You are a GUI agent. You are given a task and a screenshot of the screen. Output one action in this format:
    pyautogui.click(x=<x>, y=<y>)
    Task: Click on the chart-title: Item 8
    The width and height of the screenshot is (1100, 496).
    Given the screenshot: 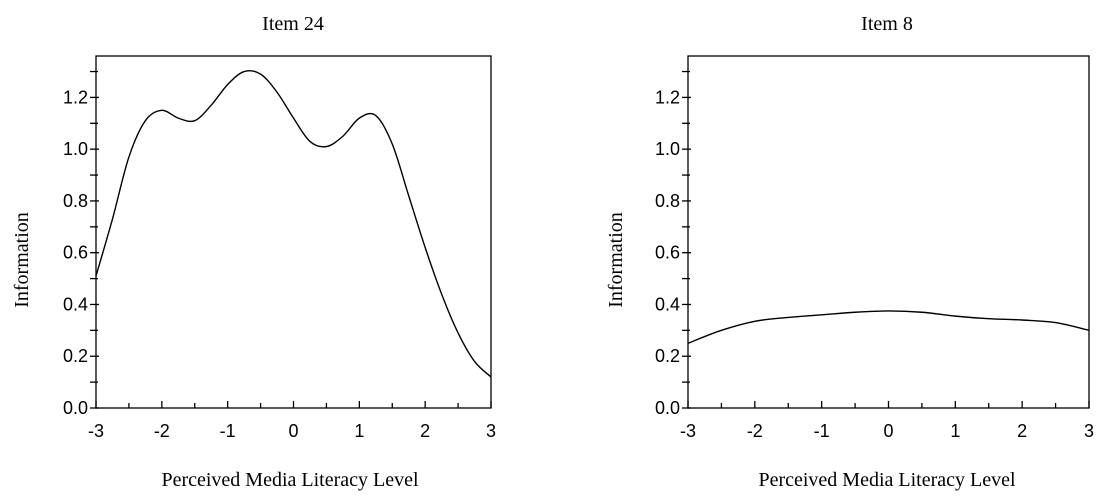 What is the action you would take?
    pyautogui.click(x=887, y=24)
    